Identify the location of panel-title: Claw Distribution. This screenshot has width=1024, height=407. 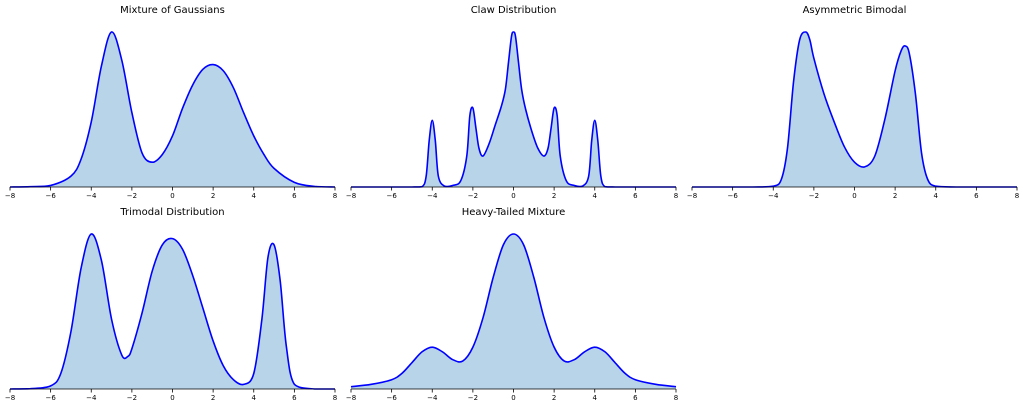
(514, 10).